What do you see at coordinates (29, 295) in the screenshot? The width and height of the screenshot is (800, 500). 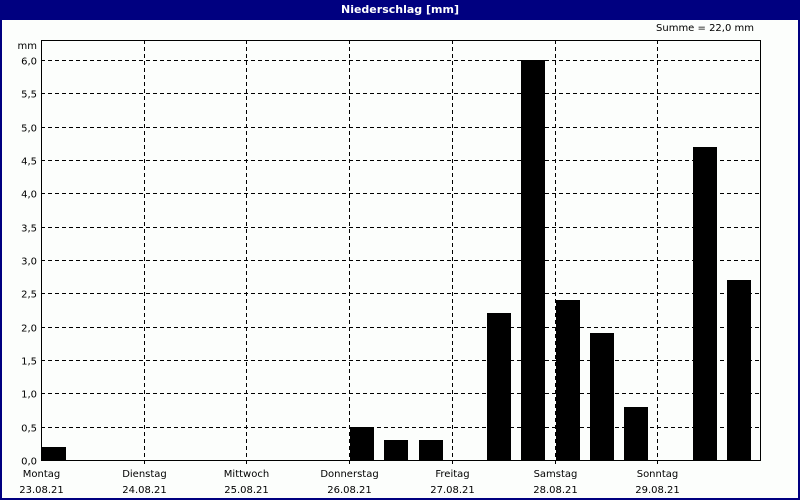 I see `y-tick-label: 2,5` at bounding box center [29, 295].